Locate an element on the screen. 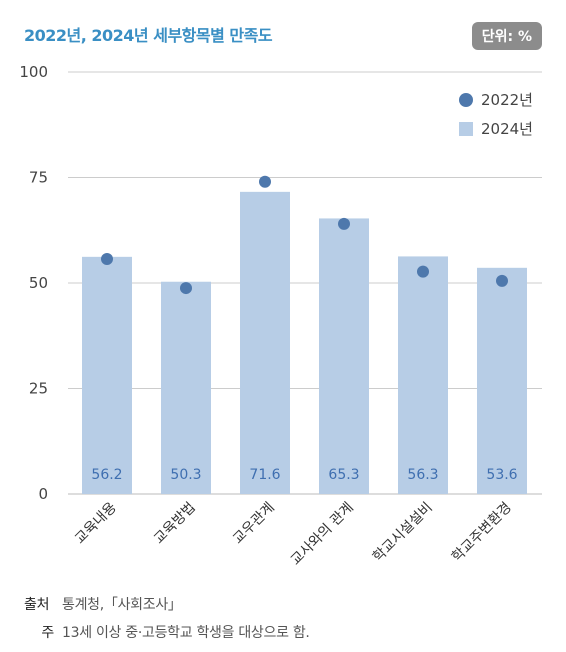  y-tick-label: 50 is located at coordinates (38, 283).